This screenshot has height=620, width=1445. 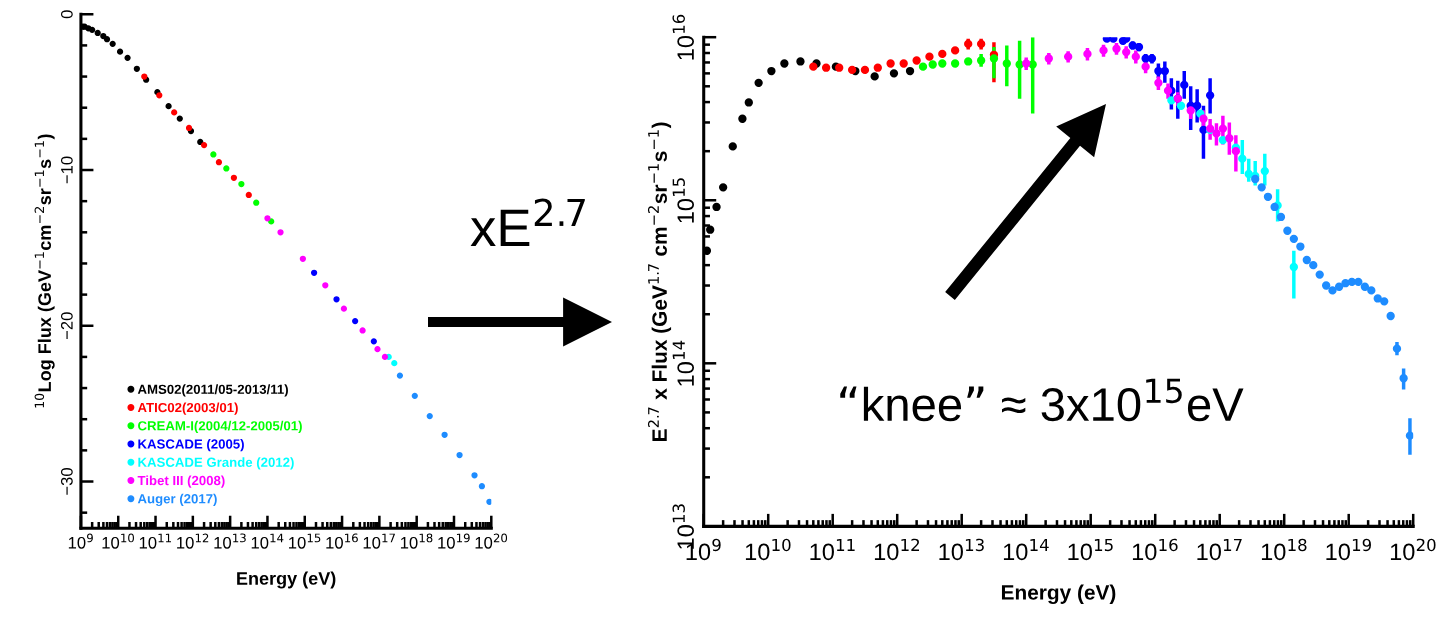 What do you see at coordinates (220, 427) in the screenshot?
I see `legend-label: CREAM-I(2004/12-2005/01)` at bounding box center [220, 427].